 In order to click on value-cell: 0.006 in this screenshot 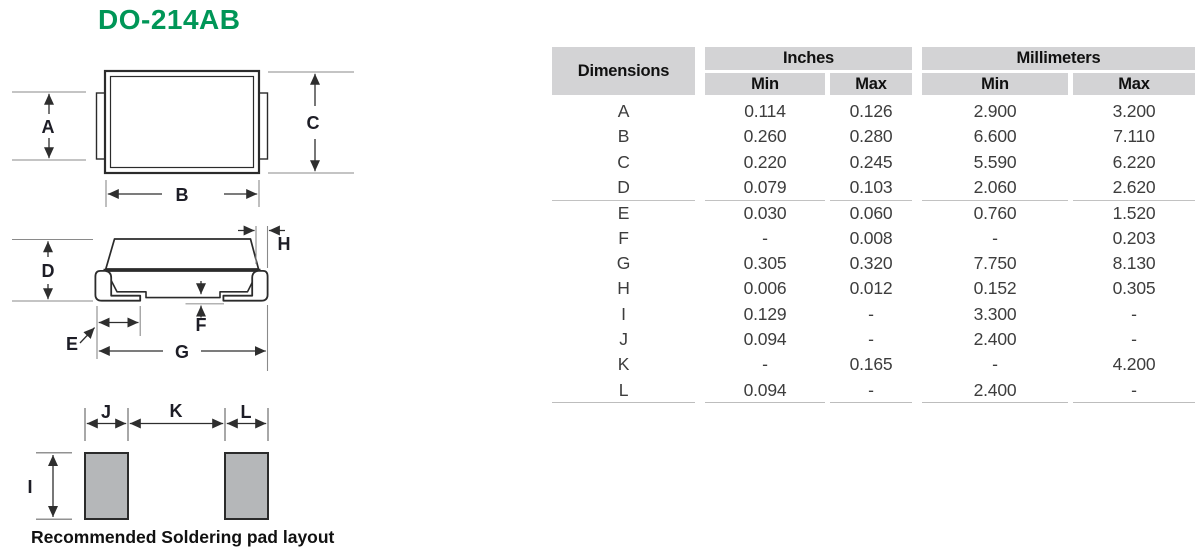, I will do `click(765, 288)`.